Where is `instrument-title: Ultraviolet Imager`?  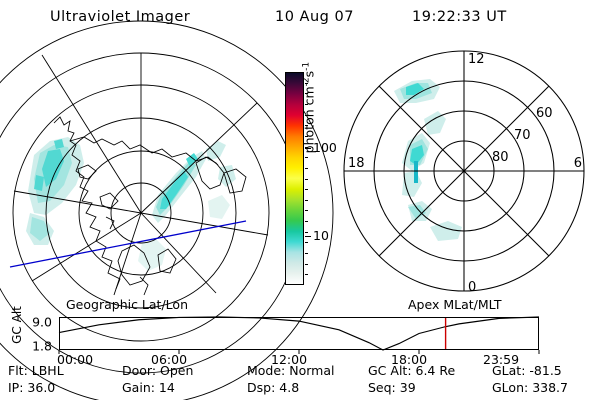
instrument-title: Ultraviolet Imager is located at coordinates (120, 17).